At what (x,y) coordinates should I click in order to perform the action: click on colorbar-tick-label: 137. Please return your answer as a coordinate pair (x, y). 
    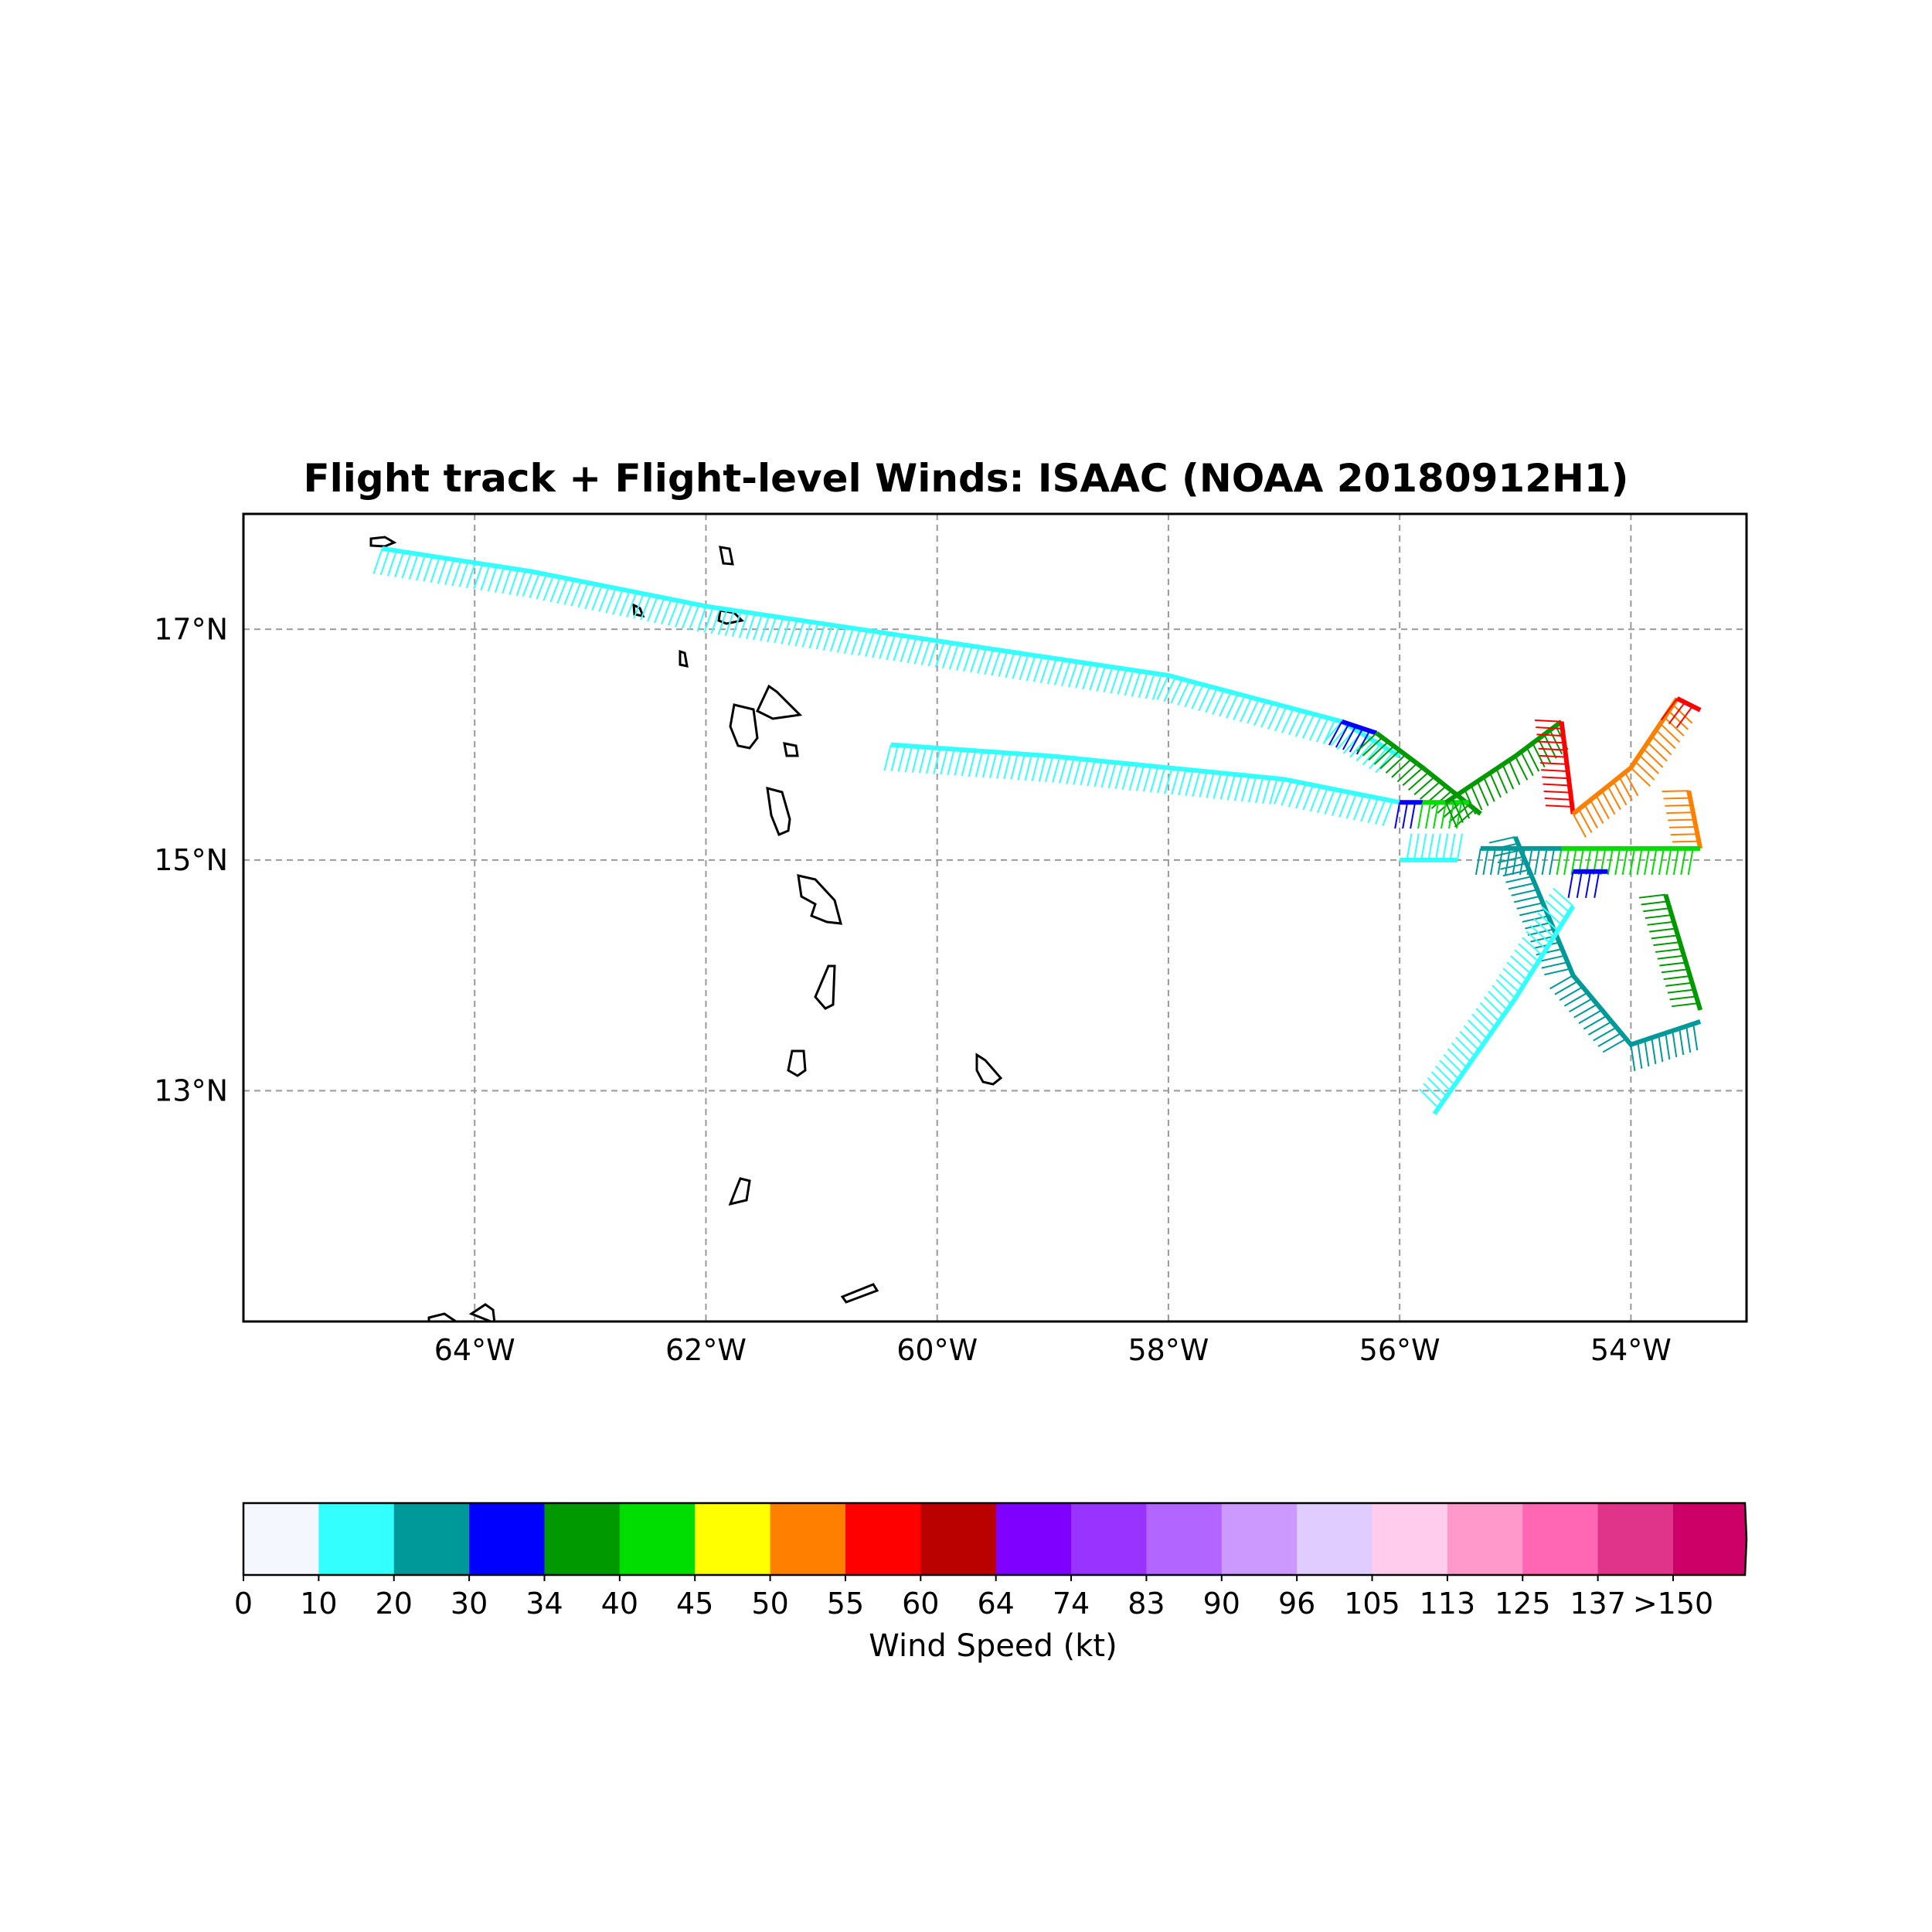
    Looking at the image, I should click on (1598, 1604).